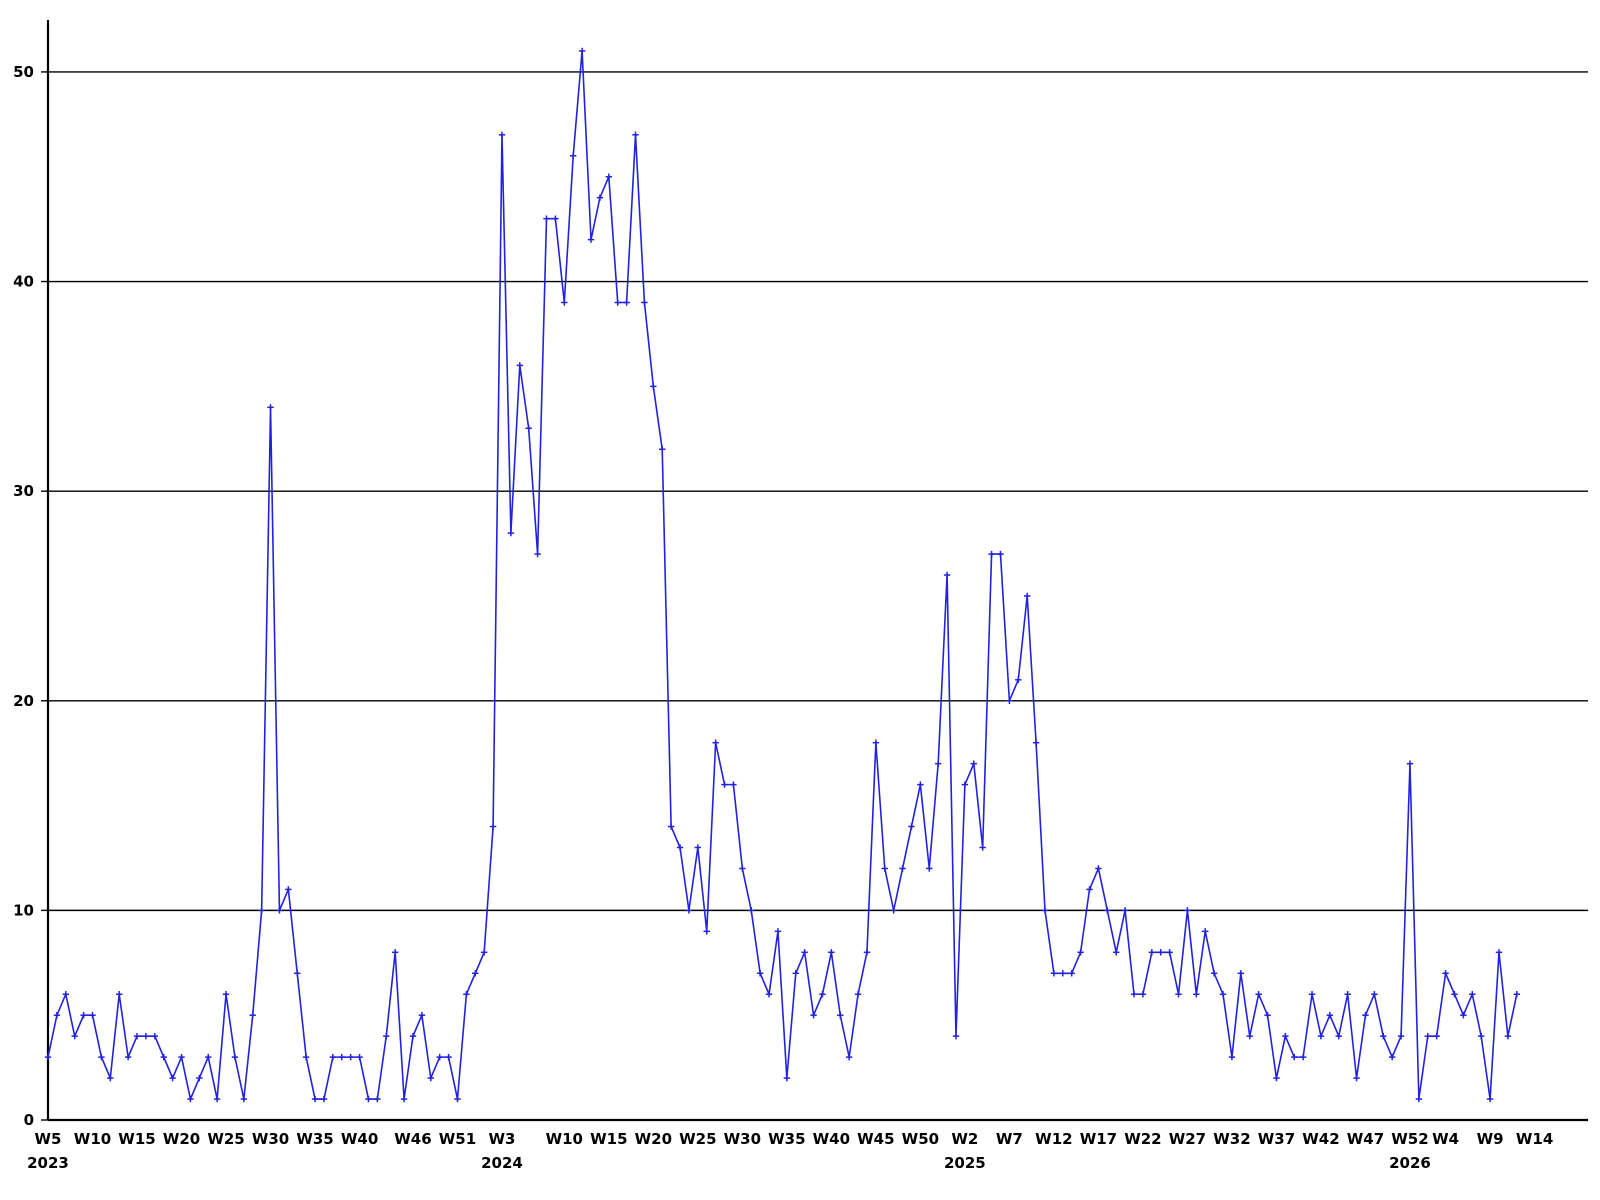 The image size is (1600, 1200). What do you see at coordinates (564, 1139) in the screenshot?
I see `x-tick-label: W10` at bounding box center [564, 1139].